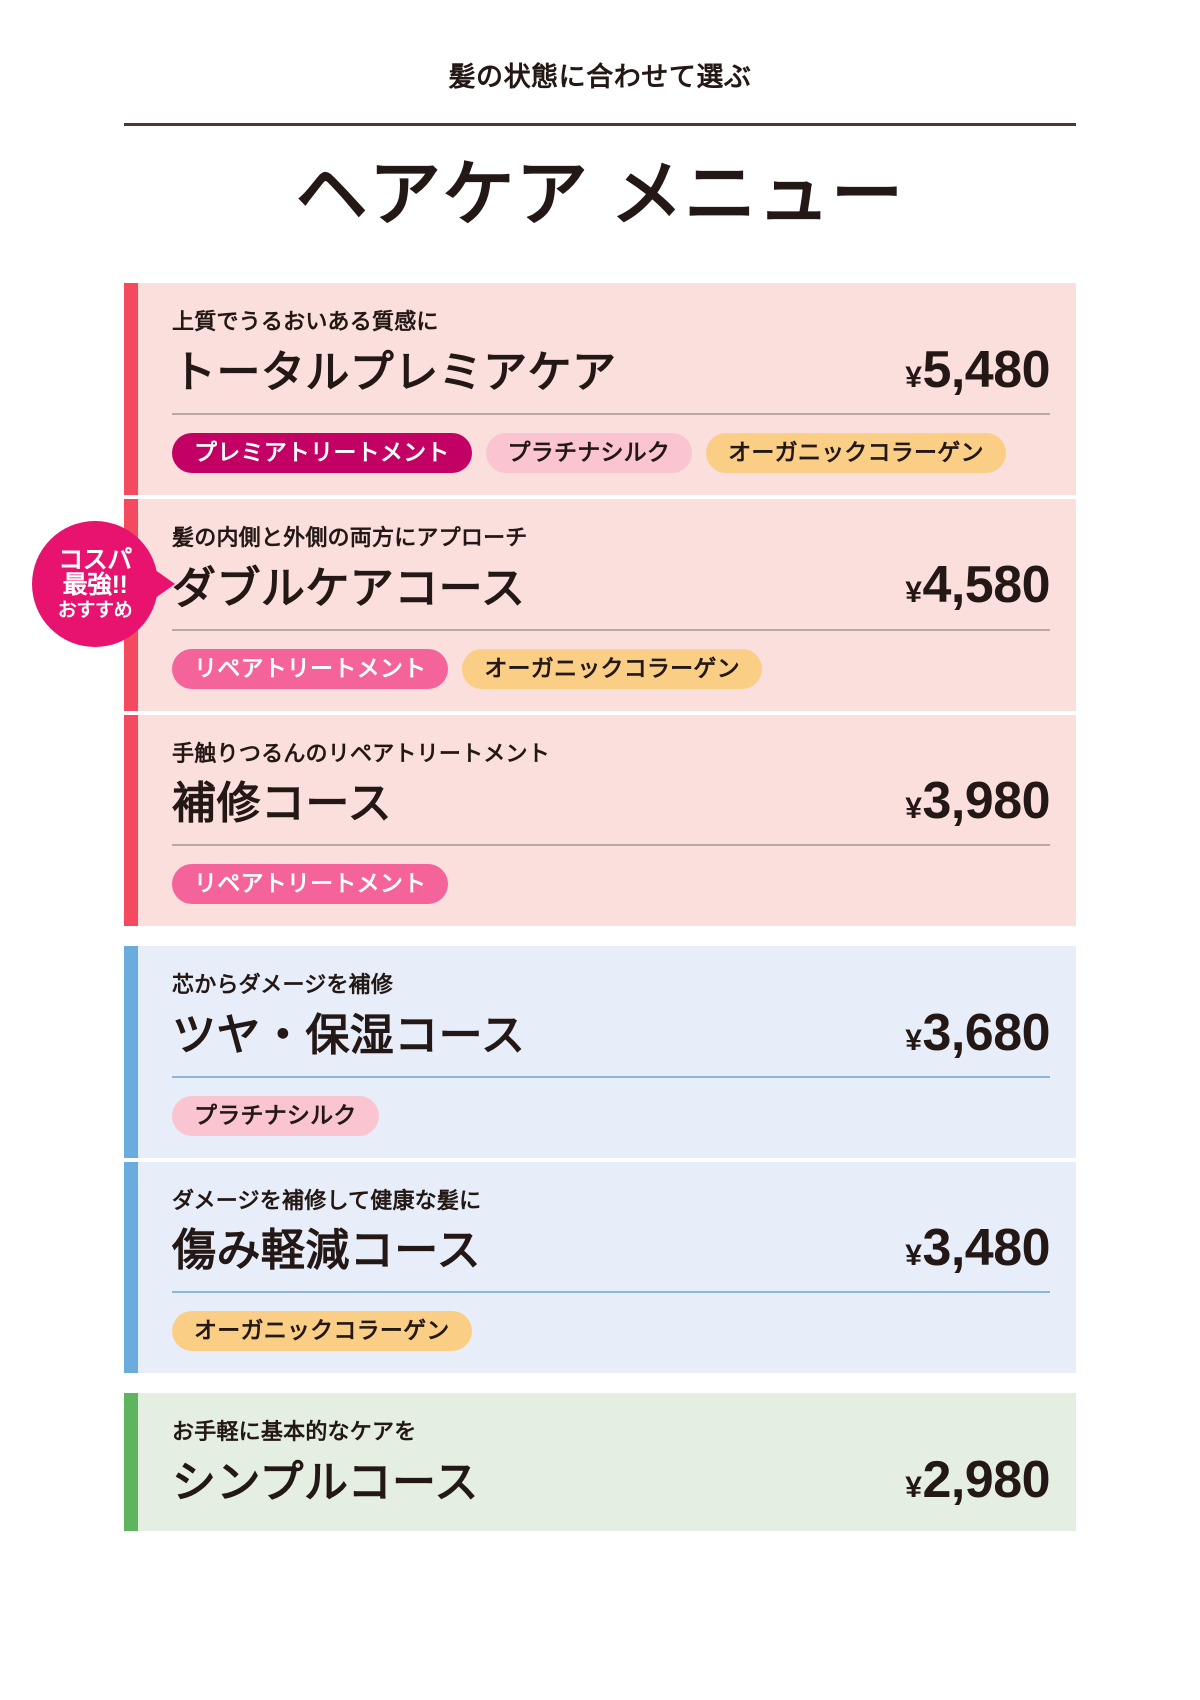 The image size is (1200, 1700). I want to click on course-price: ¥3,680, so click(977, 1032).